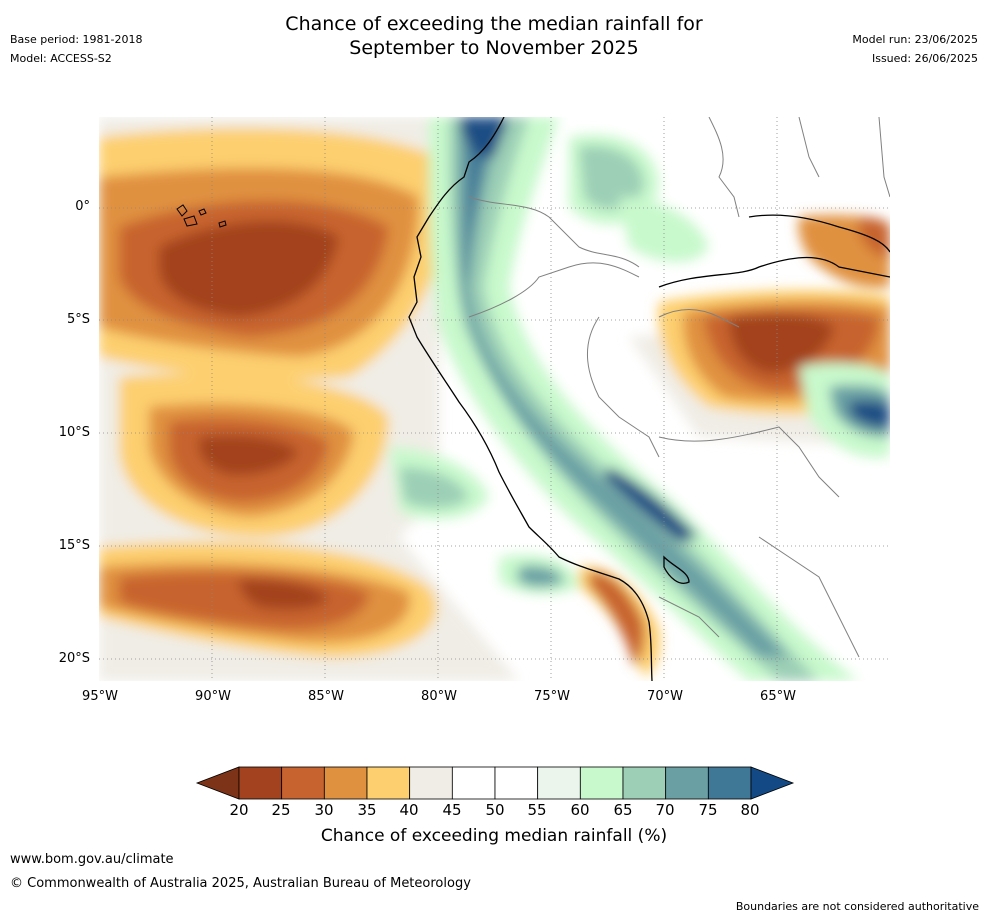 The width and height of the screenshot is (988, 919). I want to click on islands, so click(201, 216).